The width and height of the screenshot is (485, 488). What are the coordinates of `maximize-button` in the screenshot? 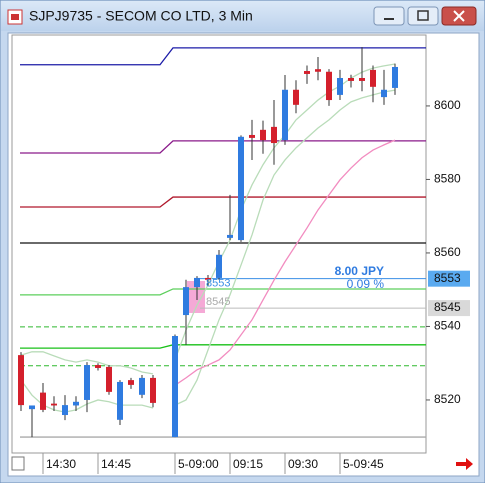 It's located at (423, 16).